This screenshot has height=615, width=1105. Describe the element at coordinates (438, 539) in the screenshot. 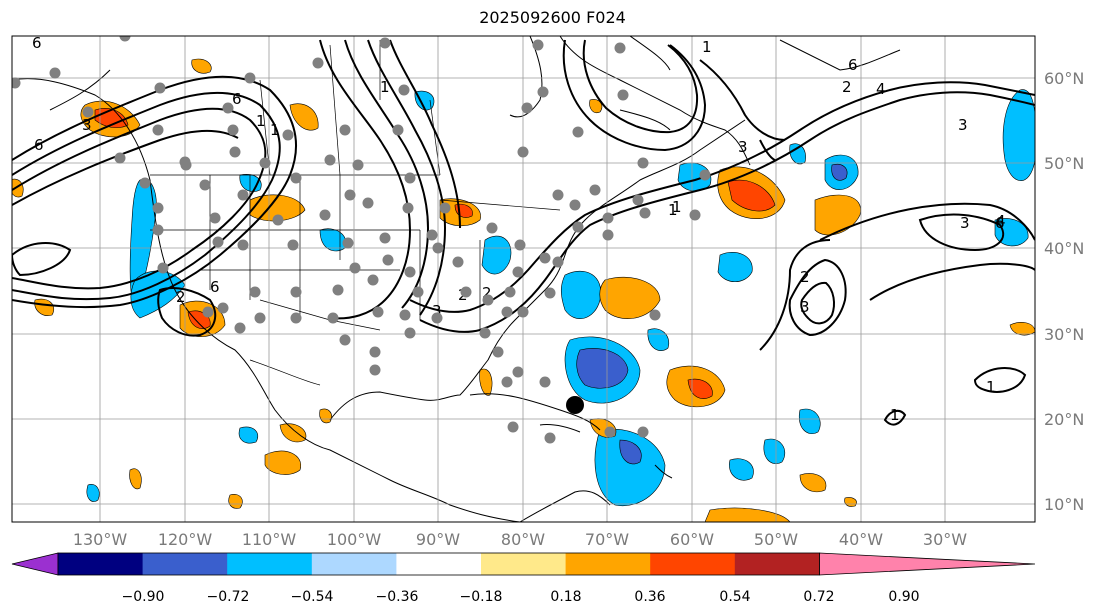

I see `lon-label: 90°W` at that location.